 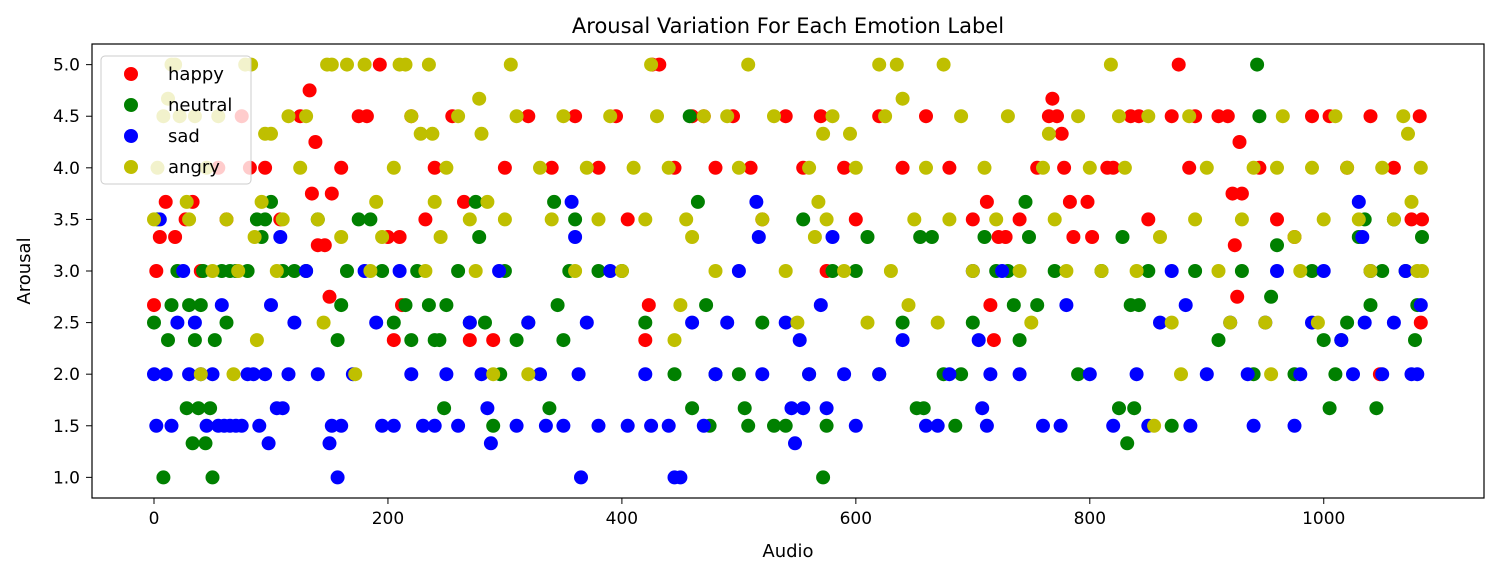 I want to click on legend-label-sad: sad, so click(x=184, y=136).